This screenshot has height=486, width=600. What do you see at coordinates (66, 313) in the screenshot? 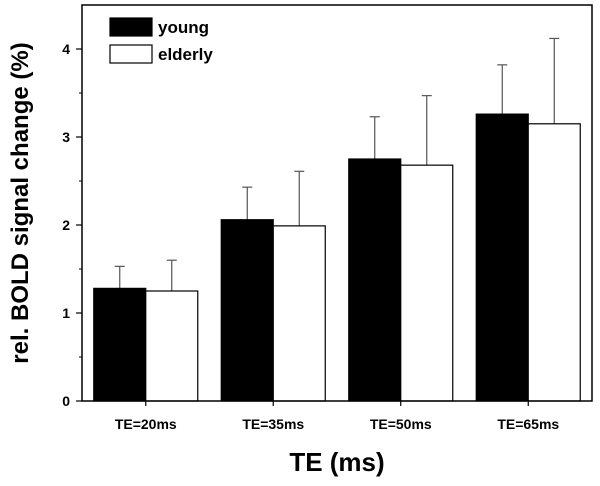
I see `y-tick-label-1: 1` at bounding box center [66, 313].